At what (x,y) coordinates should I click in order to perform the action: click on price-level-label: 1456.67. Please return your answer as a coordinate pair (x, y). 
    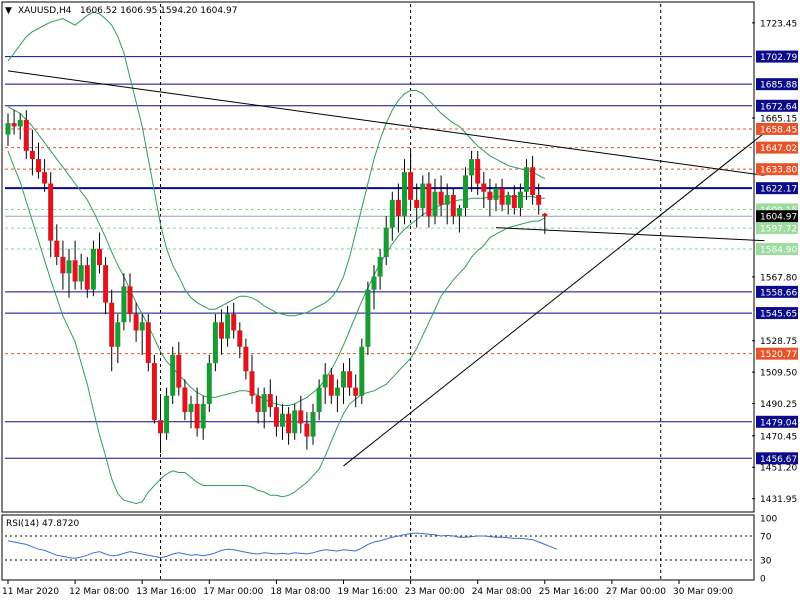
    Looking at the image, I should click on (778, 460).